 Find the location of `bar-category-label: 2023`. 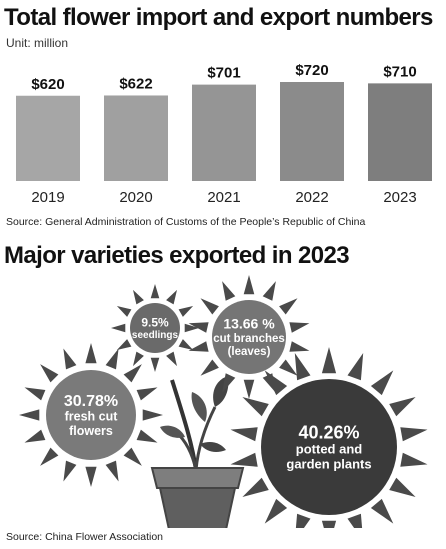

bar-category-label: 2023 is located at coordinates (399, 197).